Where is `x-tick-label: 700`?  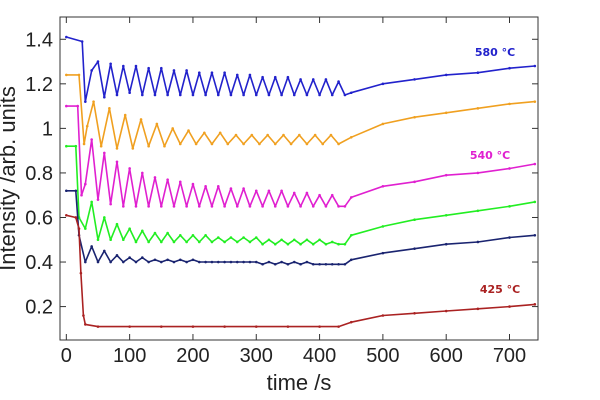 x-tick-label: 700 is located at coordinates (509, 356).